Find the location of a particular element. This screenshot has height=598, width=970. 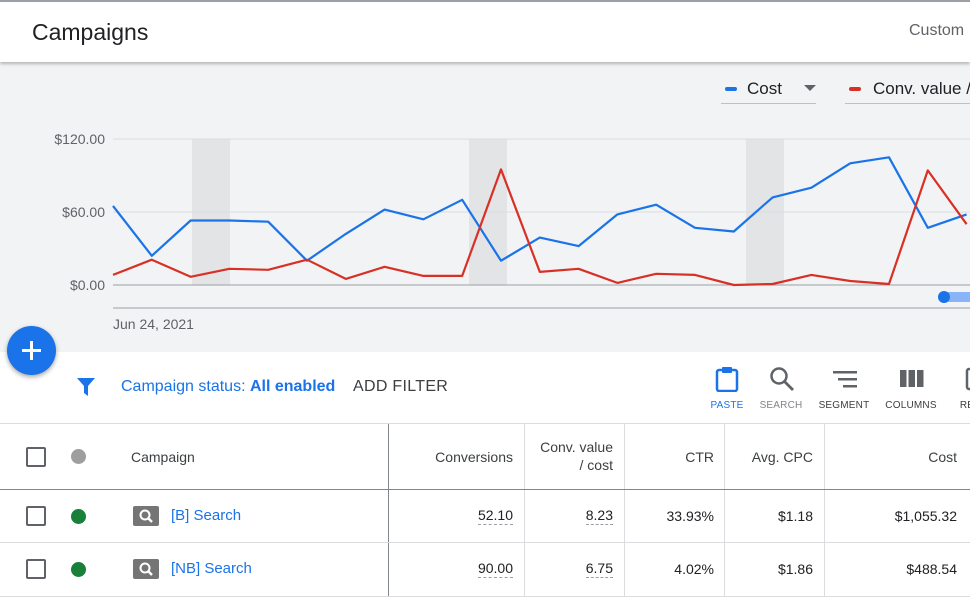

columns-label: COLUMNS is located at coordinates (911, 405).